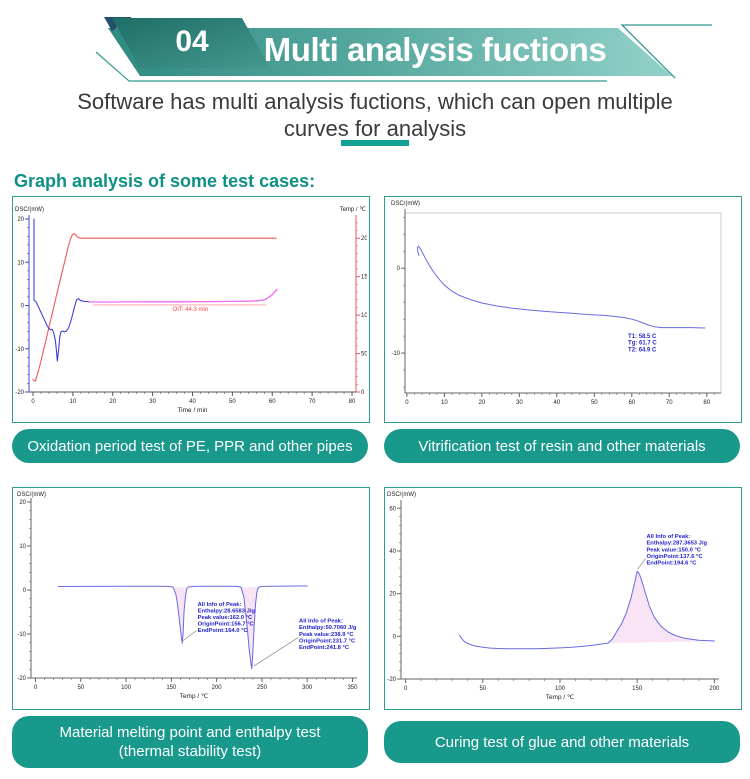  Describe the element at coordinates (352, 688) in the screenshot. I see `svg-text: 350` at that location.